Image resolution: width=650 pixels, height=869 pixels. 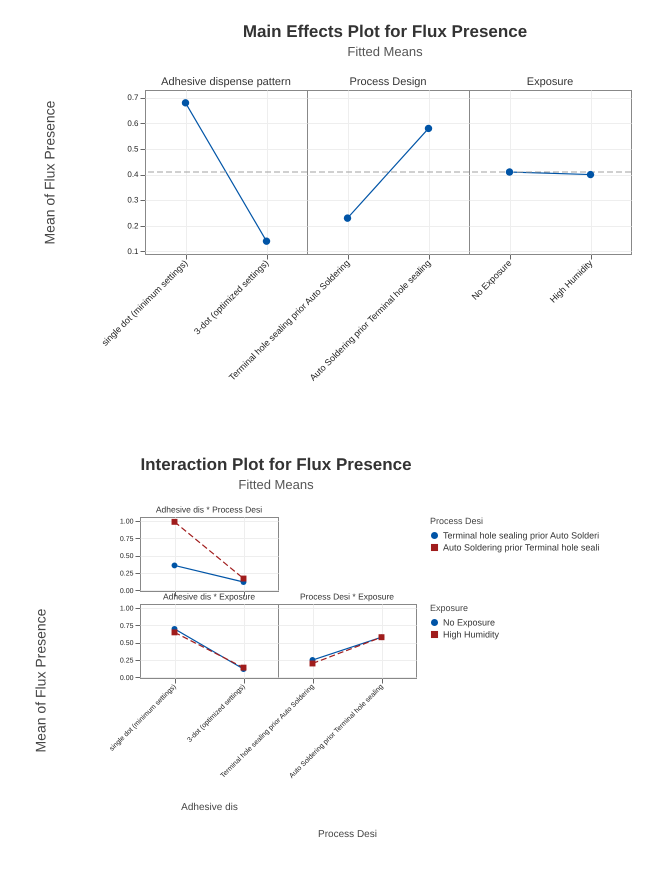 What do you see at coordinates (133, 97) in the screenshot?
I see `y-tick-label: 0.7` at bounding box center [133, 97].